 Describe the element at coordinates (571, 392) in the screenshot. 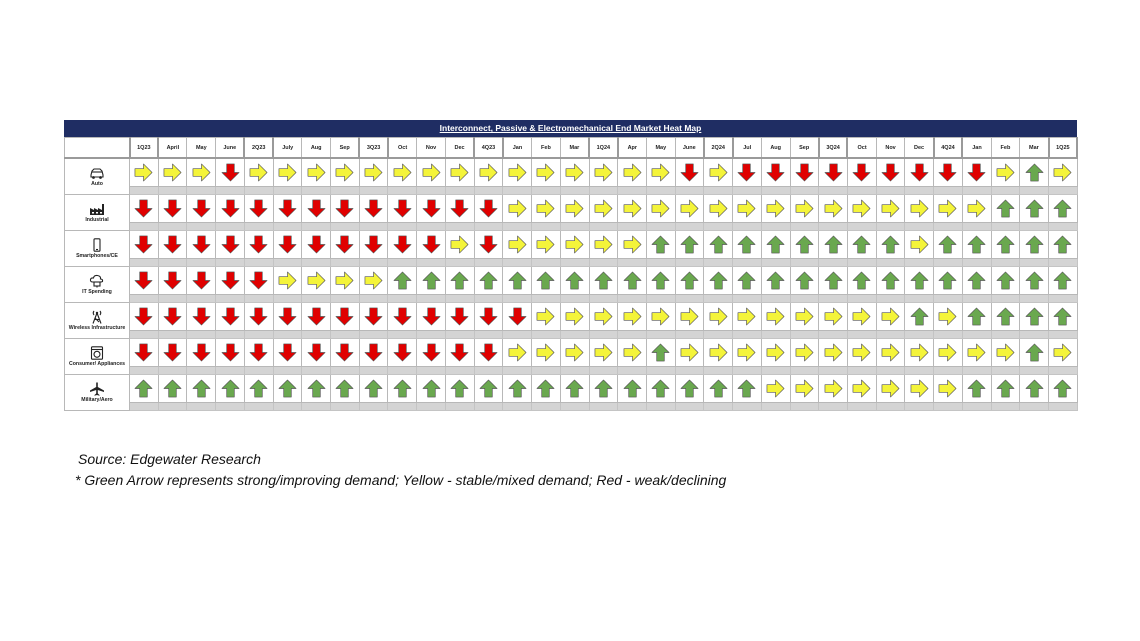

I see `row-military-aero: Military/Aero` at that location.